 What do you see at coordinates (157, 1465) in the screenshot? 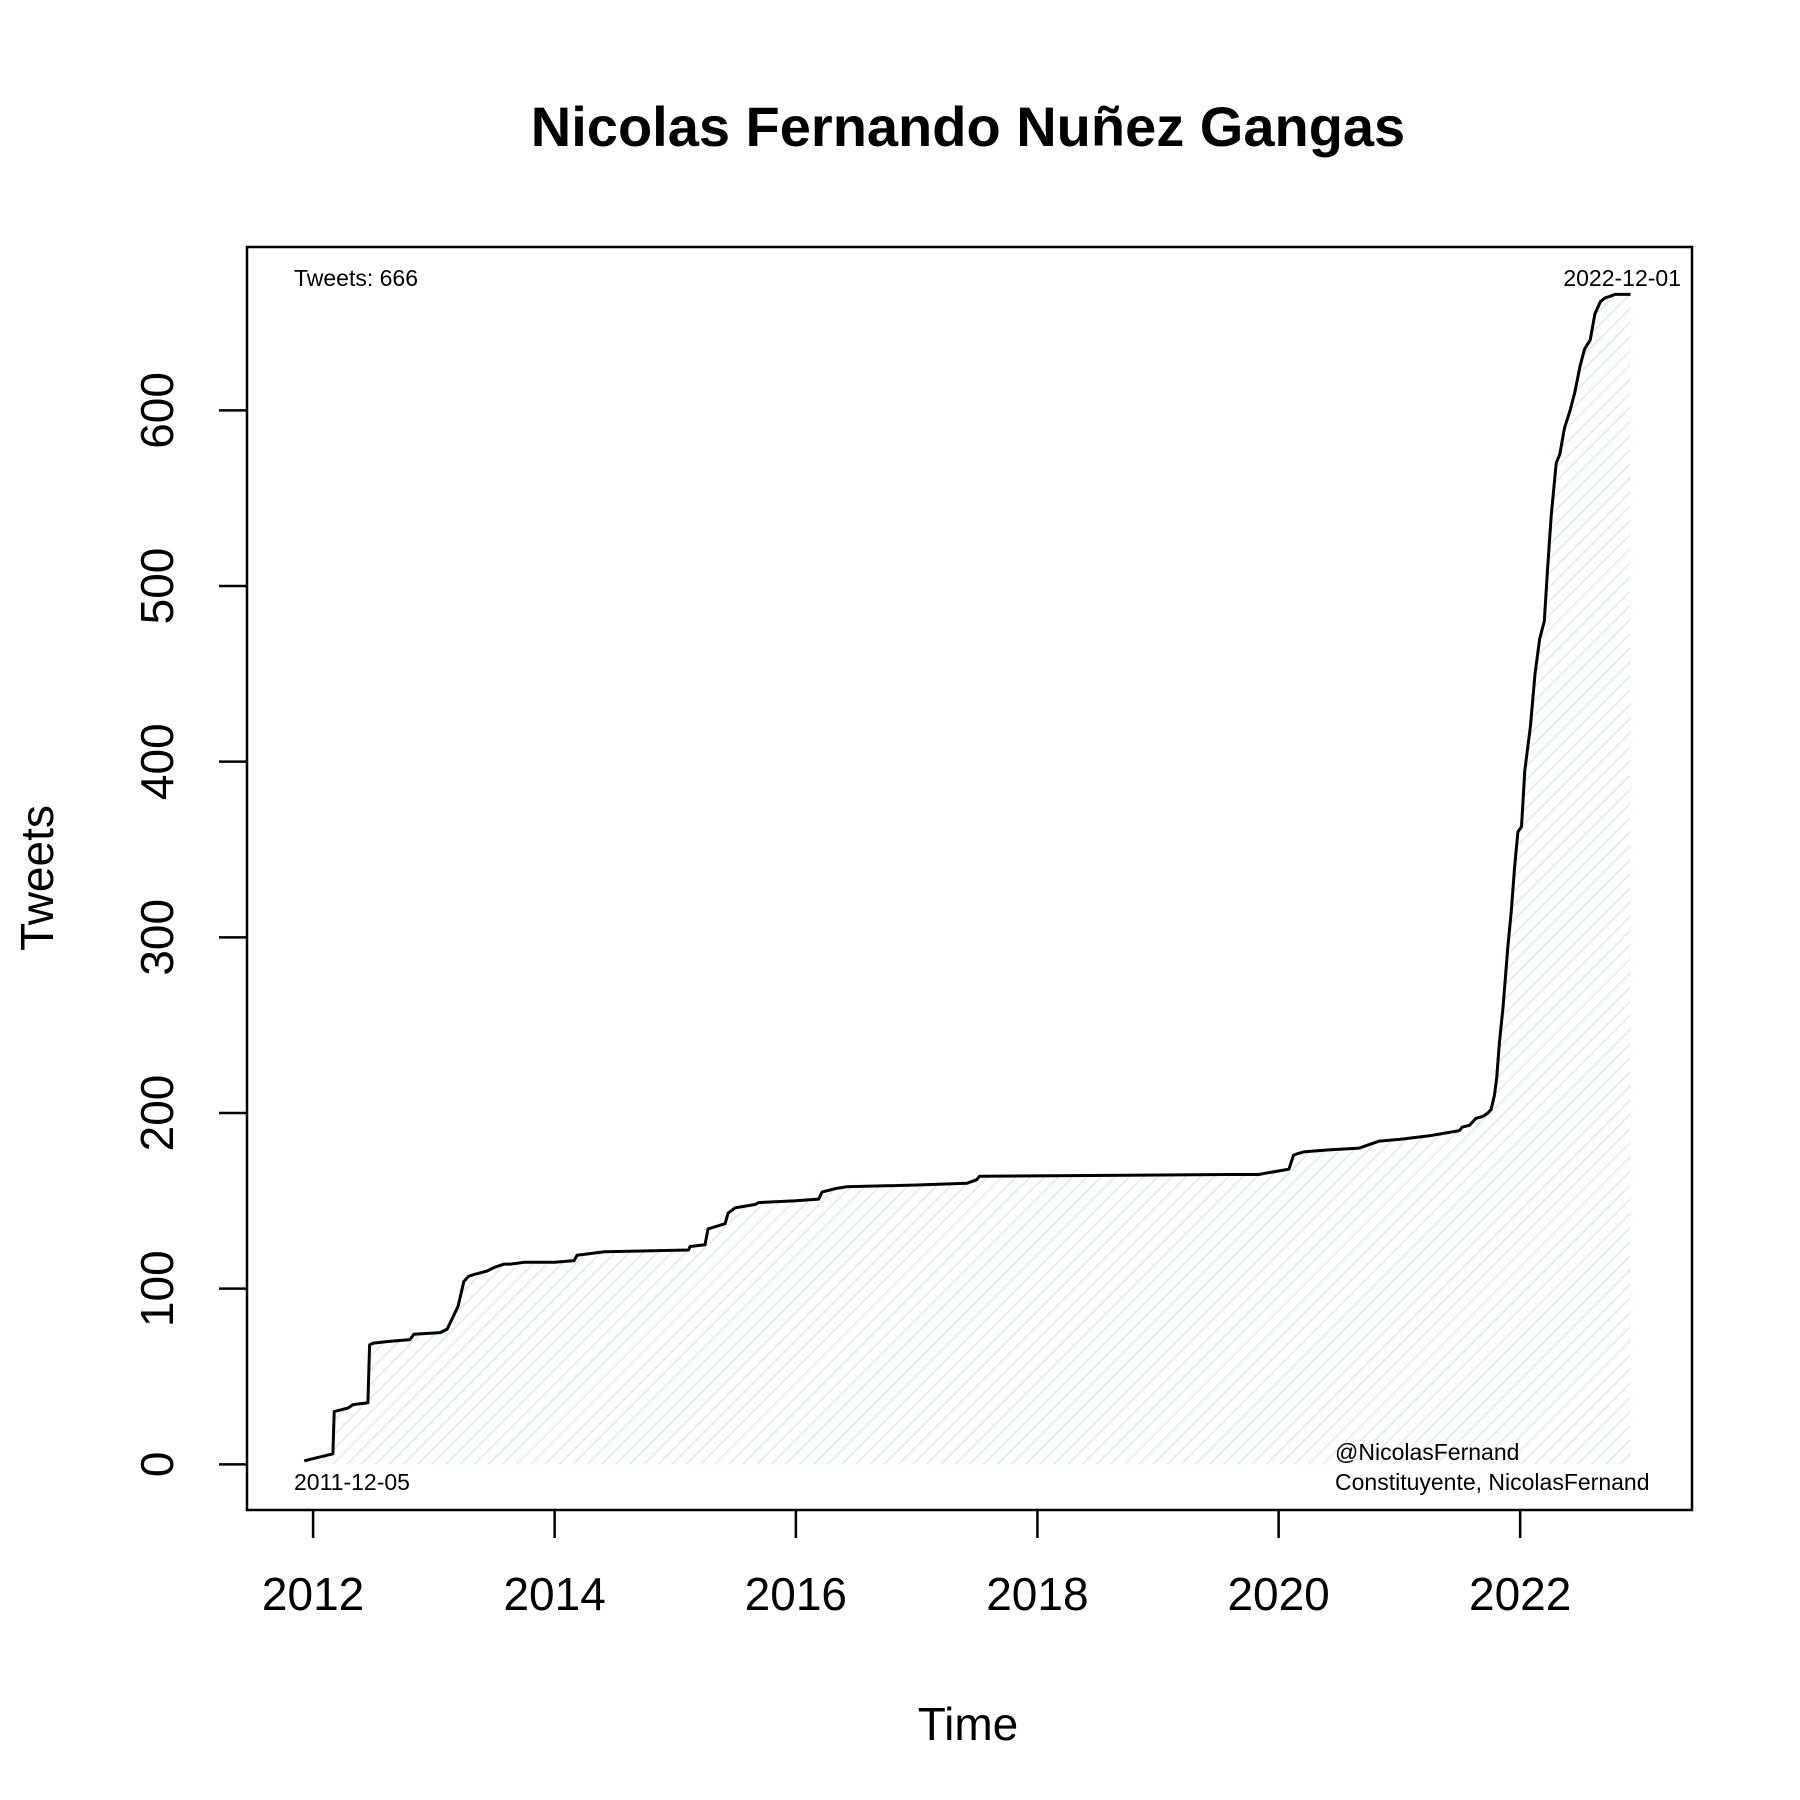
I see `y-tick-label-0: 0` at bounding box center [157, 1465].